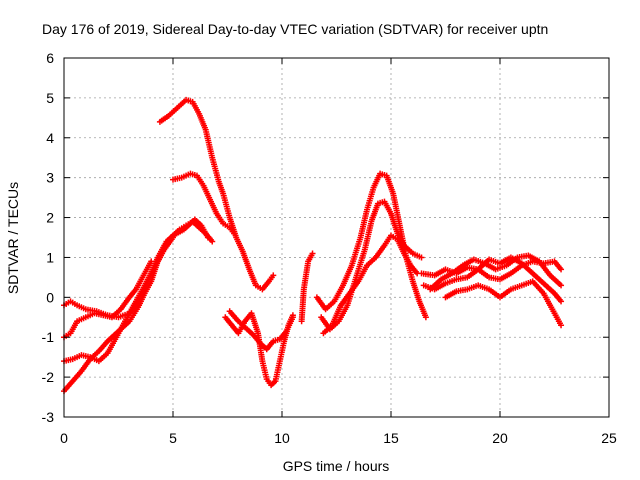 The image size is (640, 480). I want to click on x-tick-label: 0, so click(64, 438).